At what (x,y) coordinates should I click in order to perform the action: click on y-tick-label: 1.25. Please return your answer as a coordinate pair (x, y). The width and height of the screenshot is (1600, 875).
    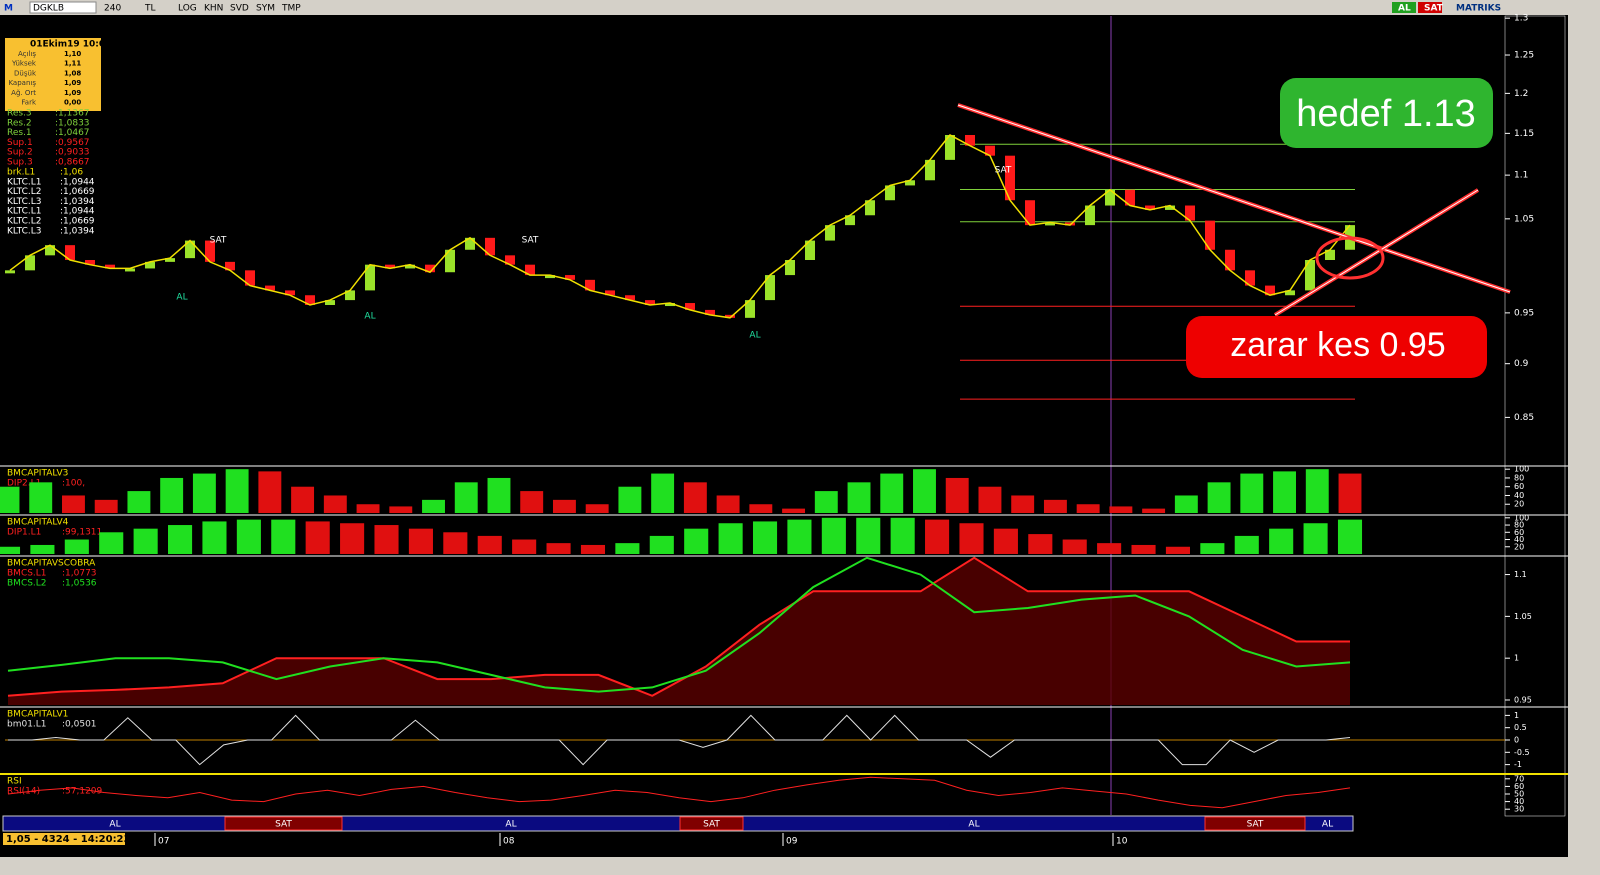
    Looking at the image, I should click on (1524, 56).